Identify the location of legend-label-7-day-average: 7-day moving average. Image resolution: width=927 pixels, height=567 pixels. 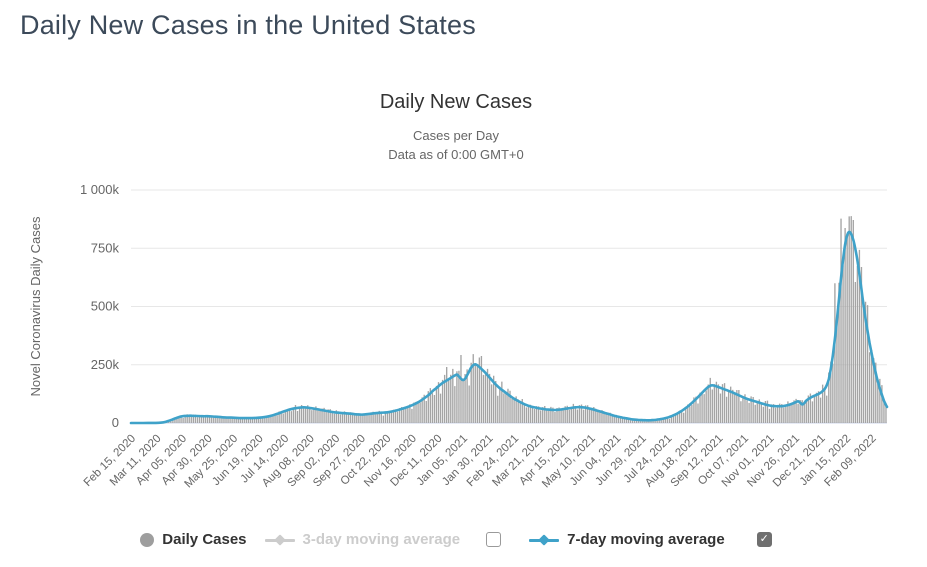
(646, 539).